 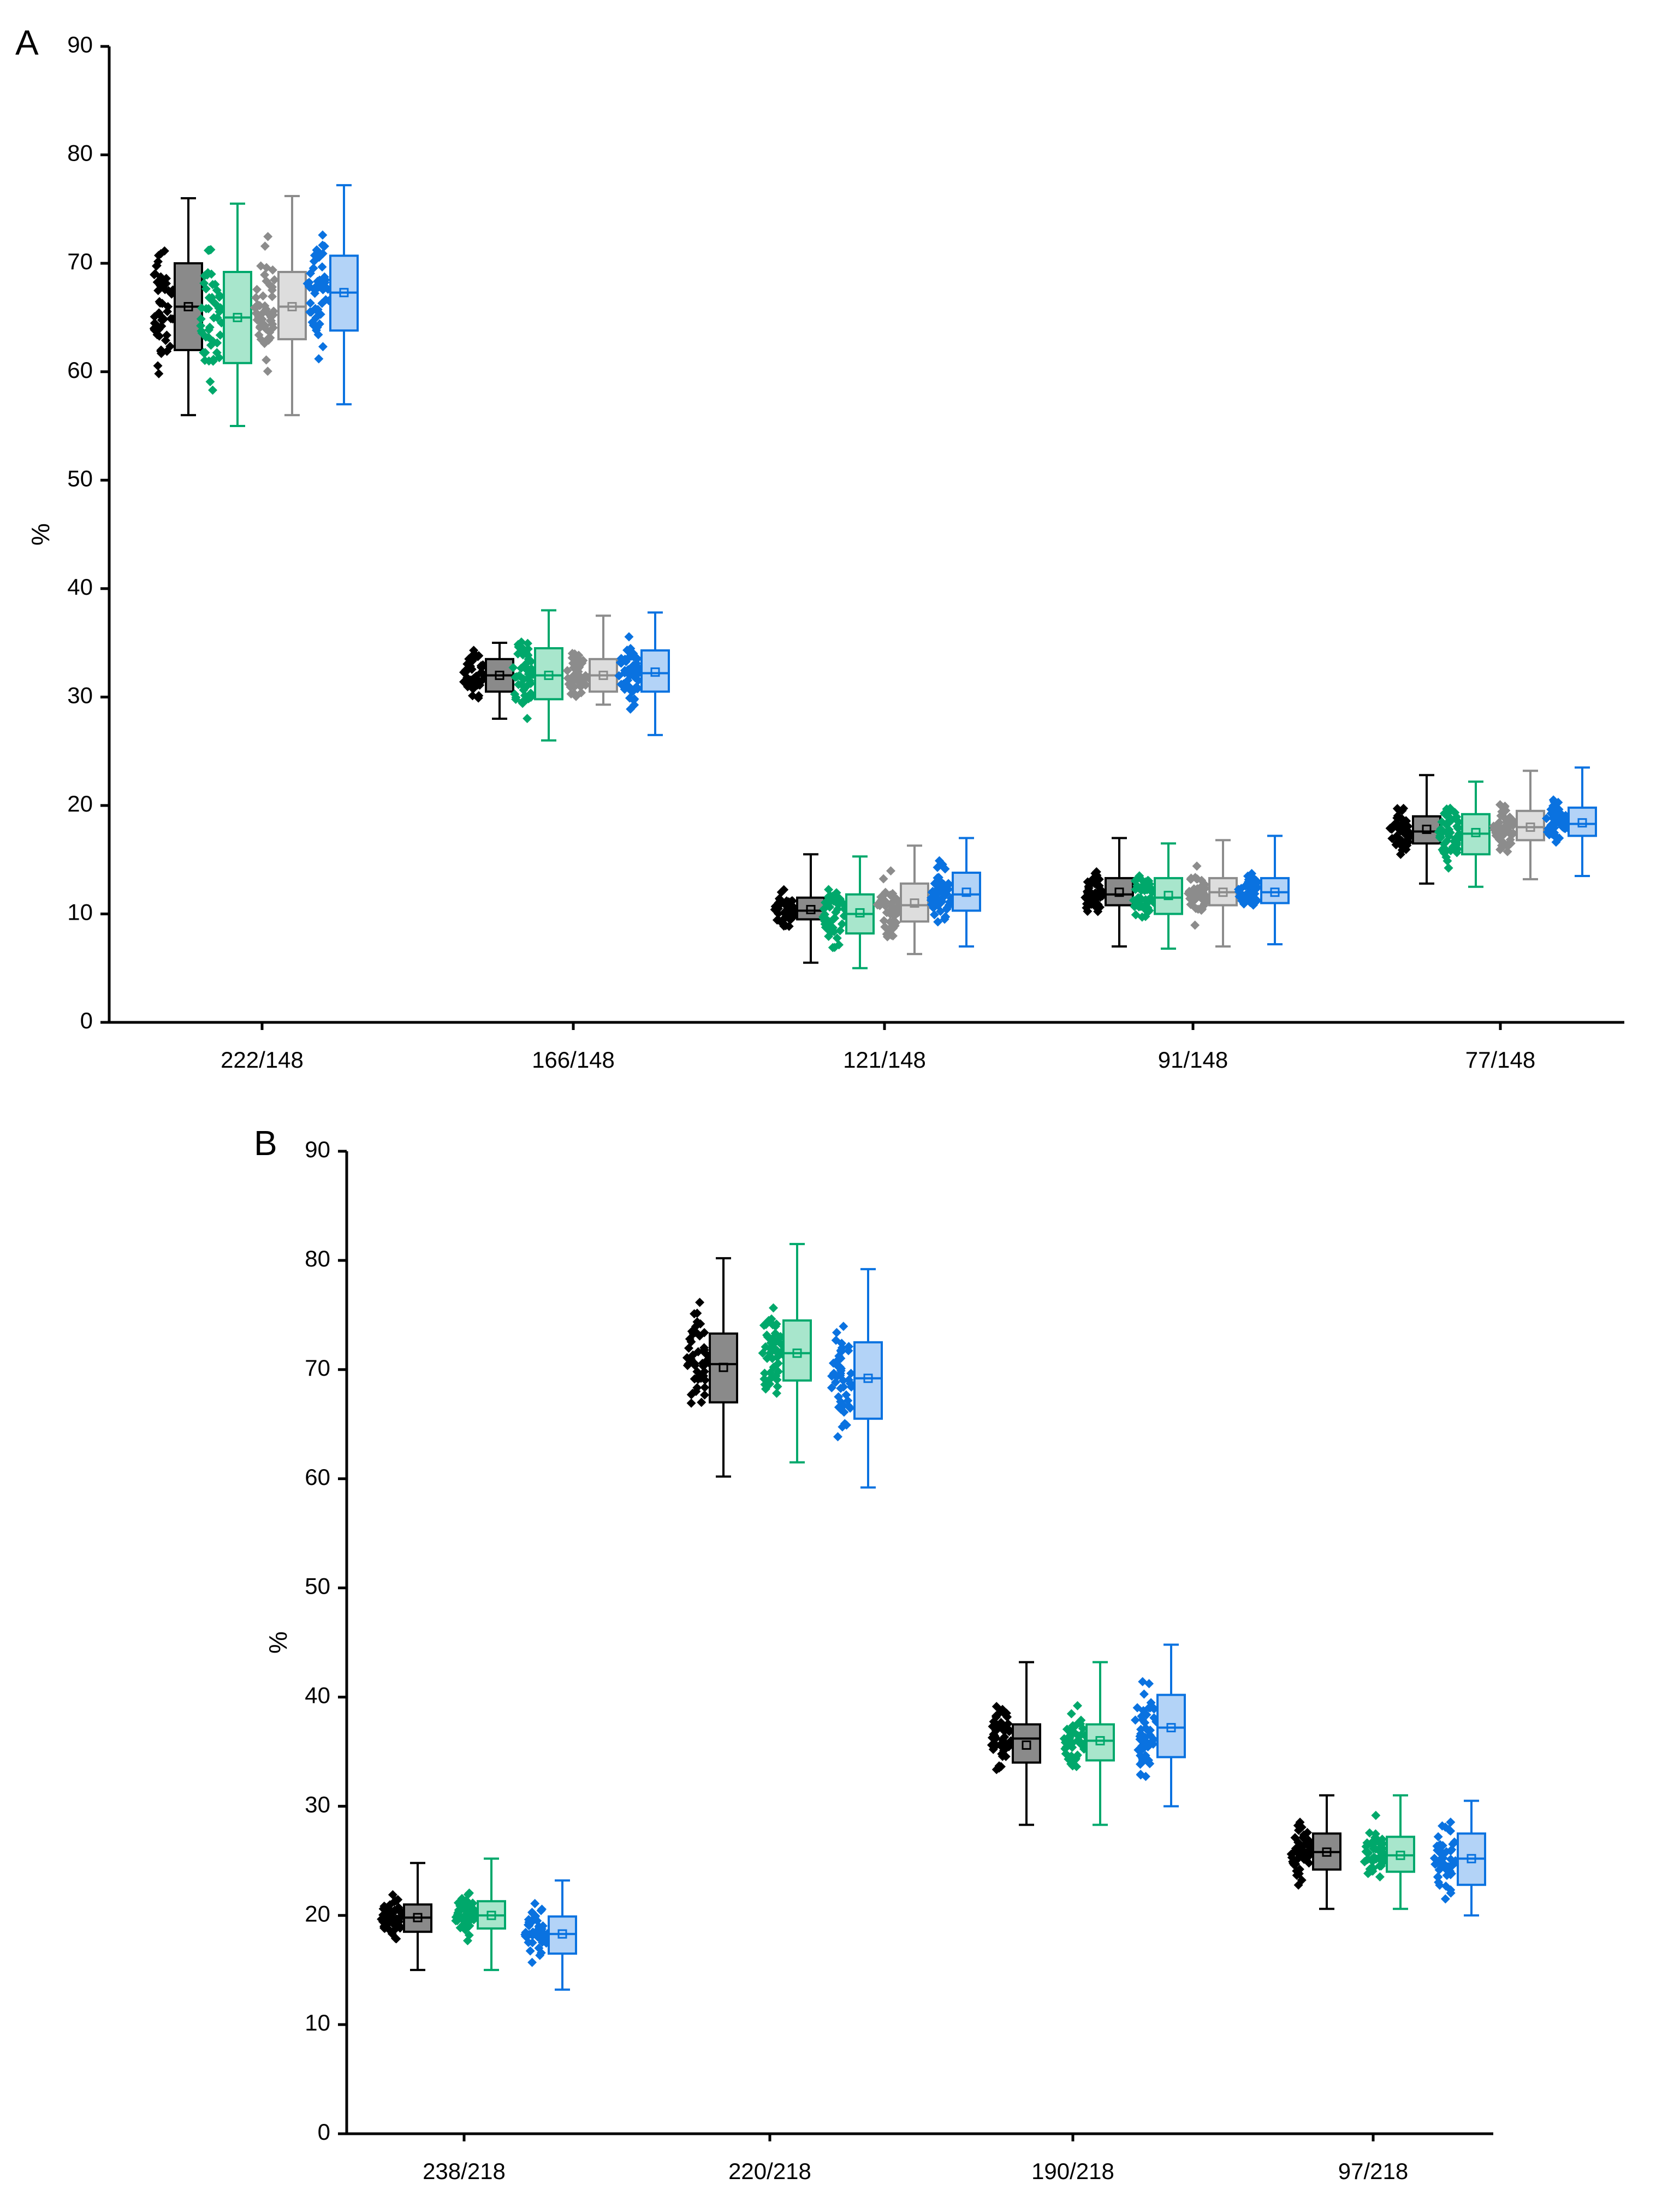 I want to click on panel-a-y-tick-label: 10, so click(x=80, y=912).